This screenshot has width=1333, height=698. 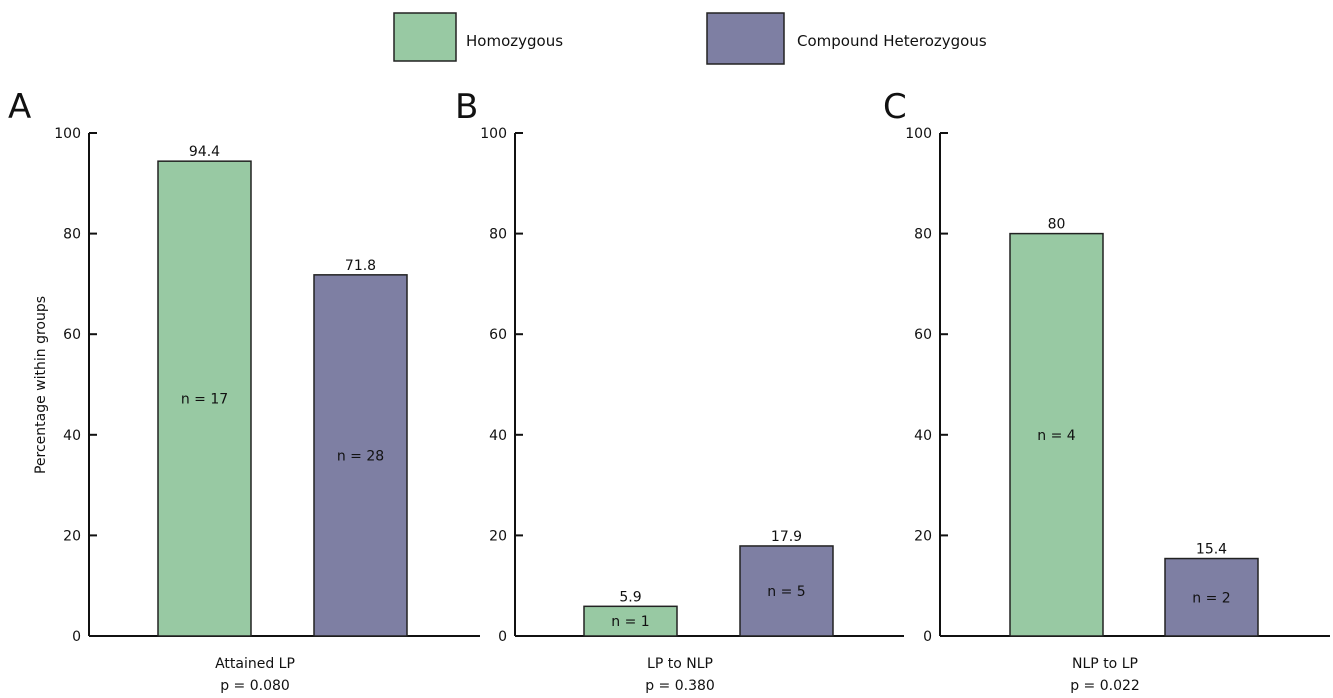 What do you see at coordinates (466, 107) in the screenshot?
I see `panel-label: B` at bounding box center [466, 107].